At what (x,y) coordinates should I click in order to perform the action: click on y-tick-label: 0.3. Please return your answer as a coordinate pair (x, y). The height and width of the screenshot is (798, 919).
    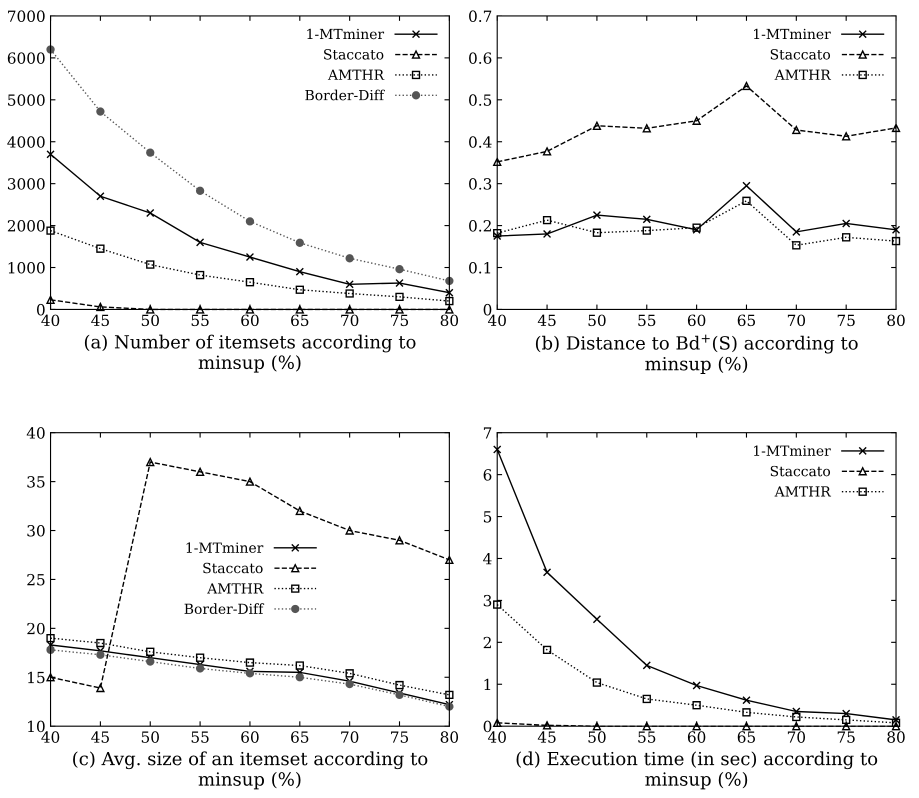
    Looking at the image, I should click on (480, 184).